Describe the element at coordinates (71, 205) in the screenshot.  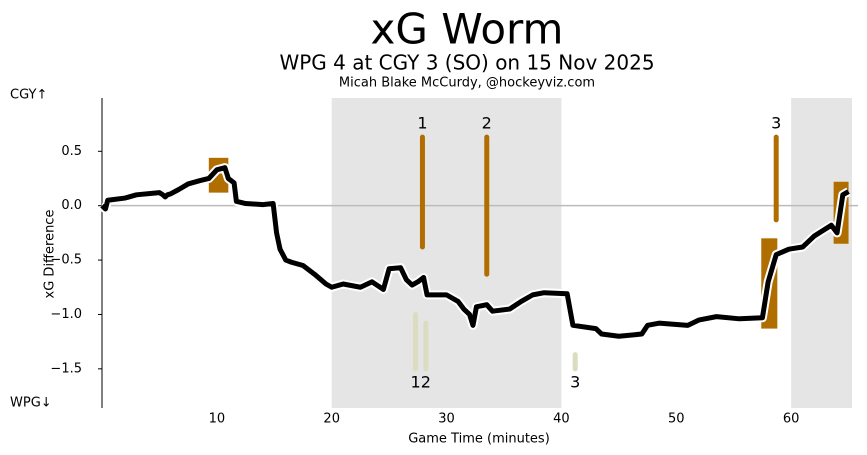
I see `y-tick-label: 0.0` at that location.